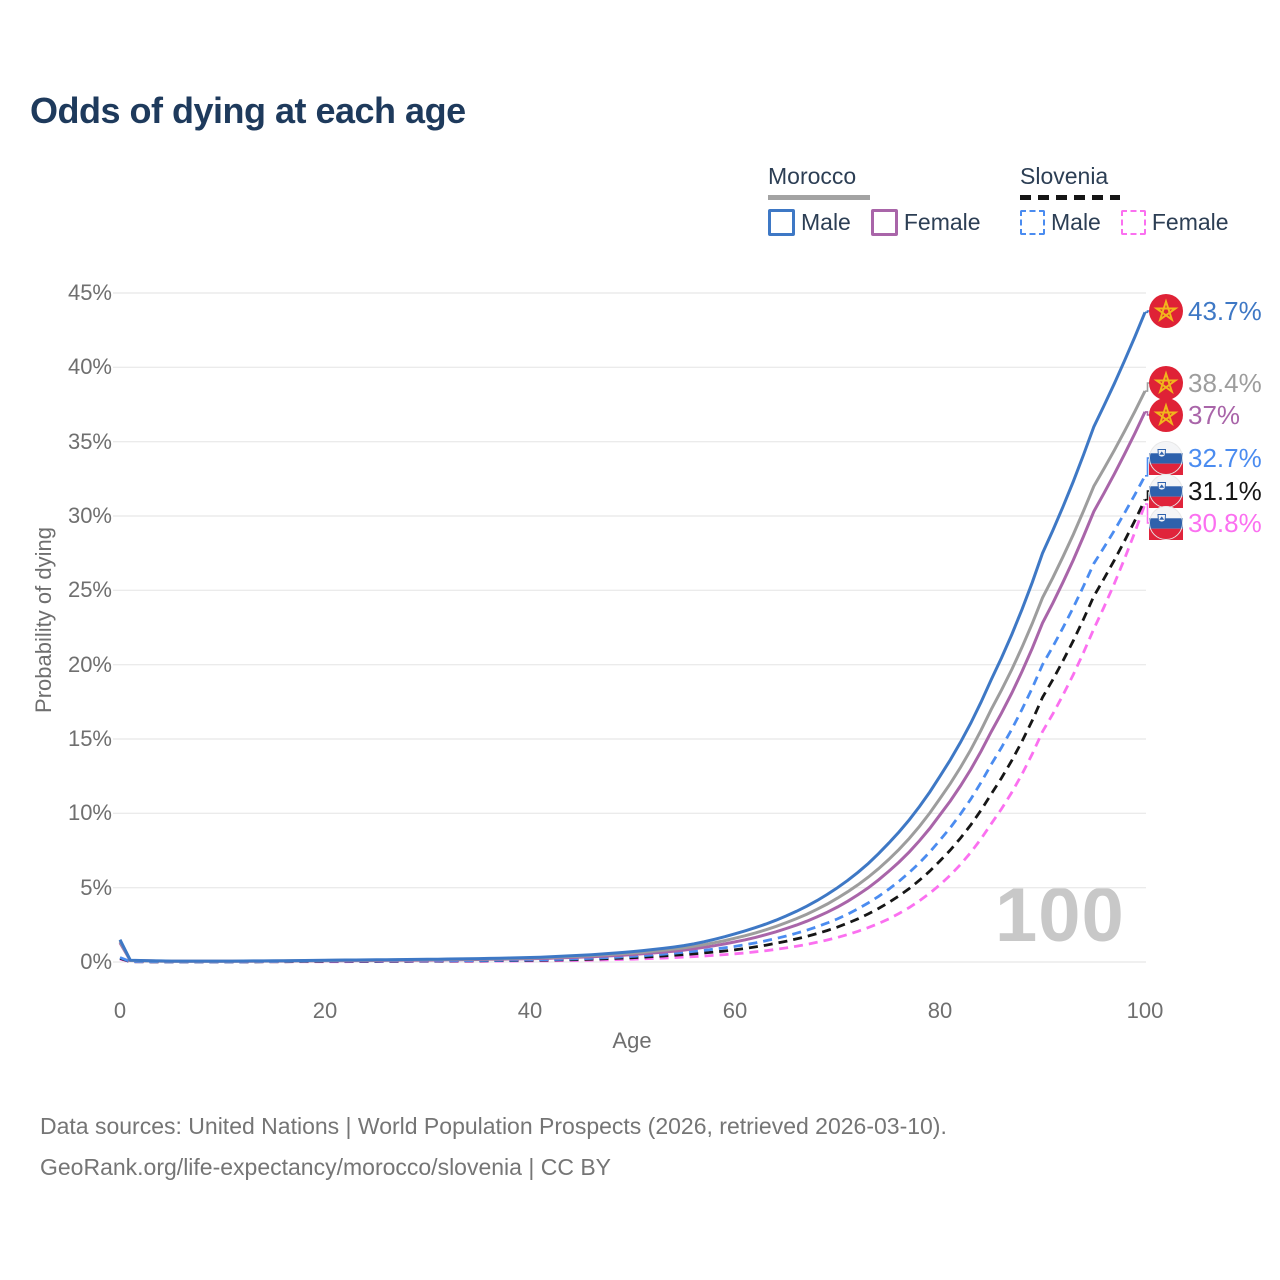  Describe the element at coordinates (89, 367) in the screenshot. I see `y-tick-label: 40%` at that location.